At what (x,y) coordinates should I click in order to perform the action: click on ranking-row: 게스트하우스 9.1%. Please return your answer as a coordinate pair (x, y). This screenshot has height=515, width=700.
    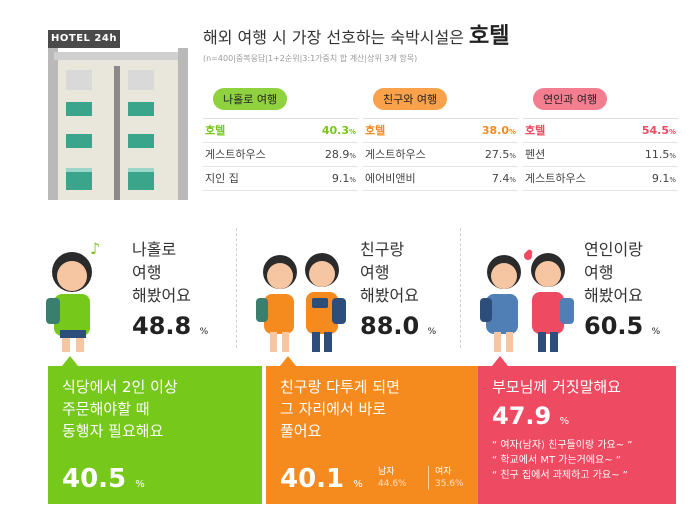
    Looking at the image, I should click on (600, 179).